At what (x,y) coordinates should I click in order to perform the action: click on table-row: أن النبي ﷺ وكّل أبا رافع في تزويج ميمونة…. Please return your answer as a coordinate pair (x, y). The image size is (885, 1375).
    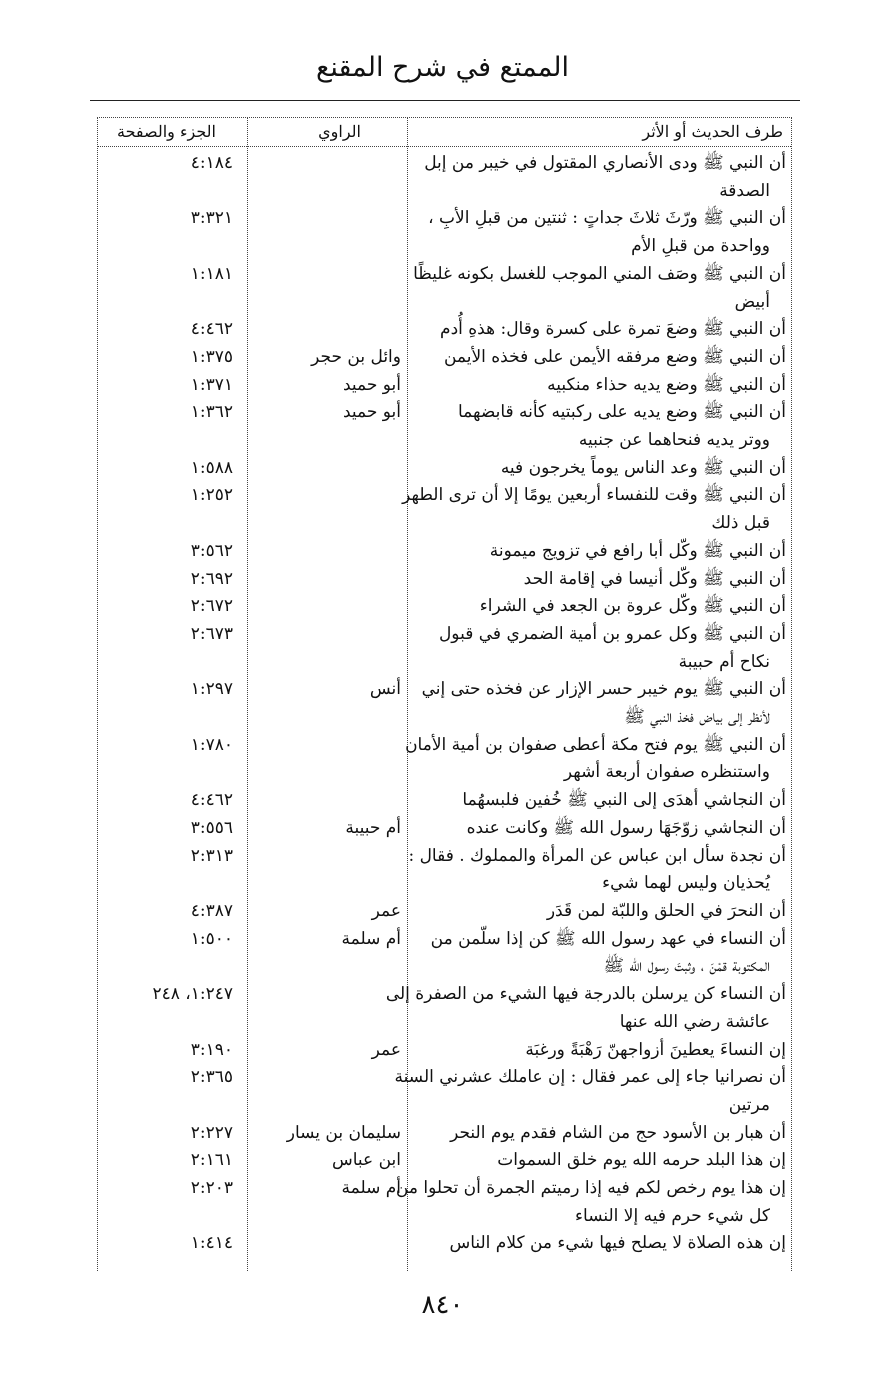
    Looking at the image, I should click on (444, 552).